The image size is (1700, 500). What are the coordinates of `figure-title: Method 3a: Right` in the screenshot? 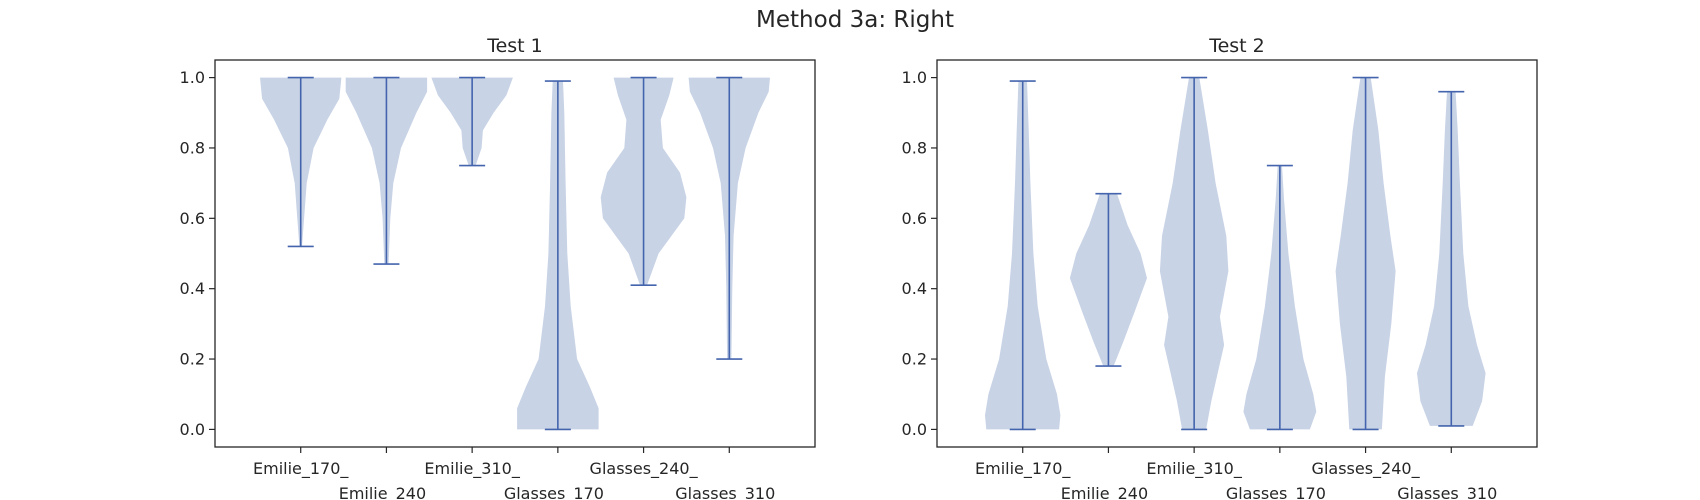 It's located at (855, 20).